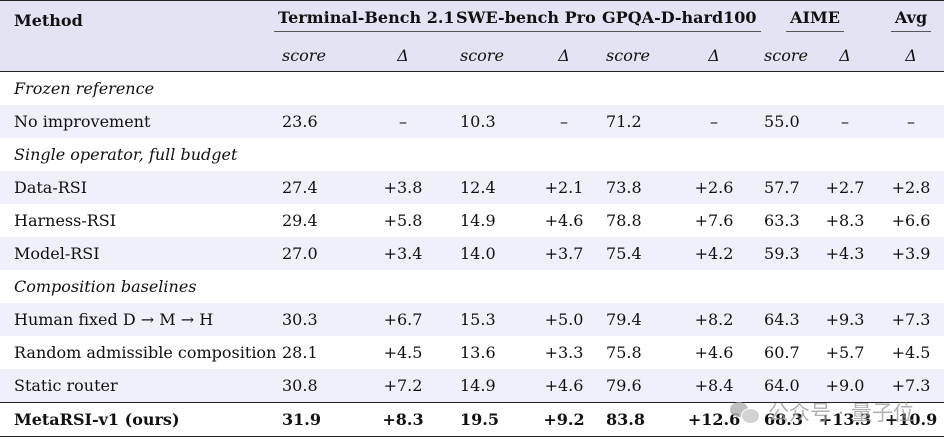 The image size is (944, 445). What do you see at coordinates (744, 412) in the screenshot?
I see `wechat-icon` at bounding box center [744, 412].